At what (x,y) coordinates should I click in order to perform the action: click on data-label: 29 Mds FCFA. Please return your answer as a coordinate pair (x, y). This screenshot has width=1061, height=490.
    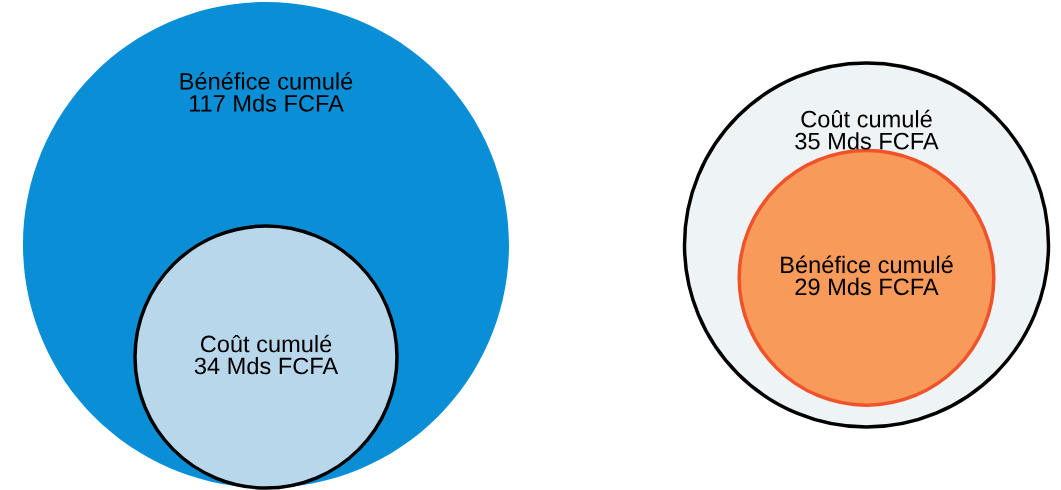
    Looking at the image, I should click on (867, 286).